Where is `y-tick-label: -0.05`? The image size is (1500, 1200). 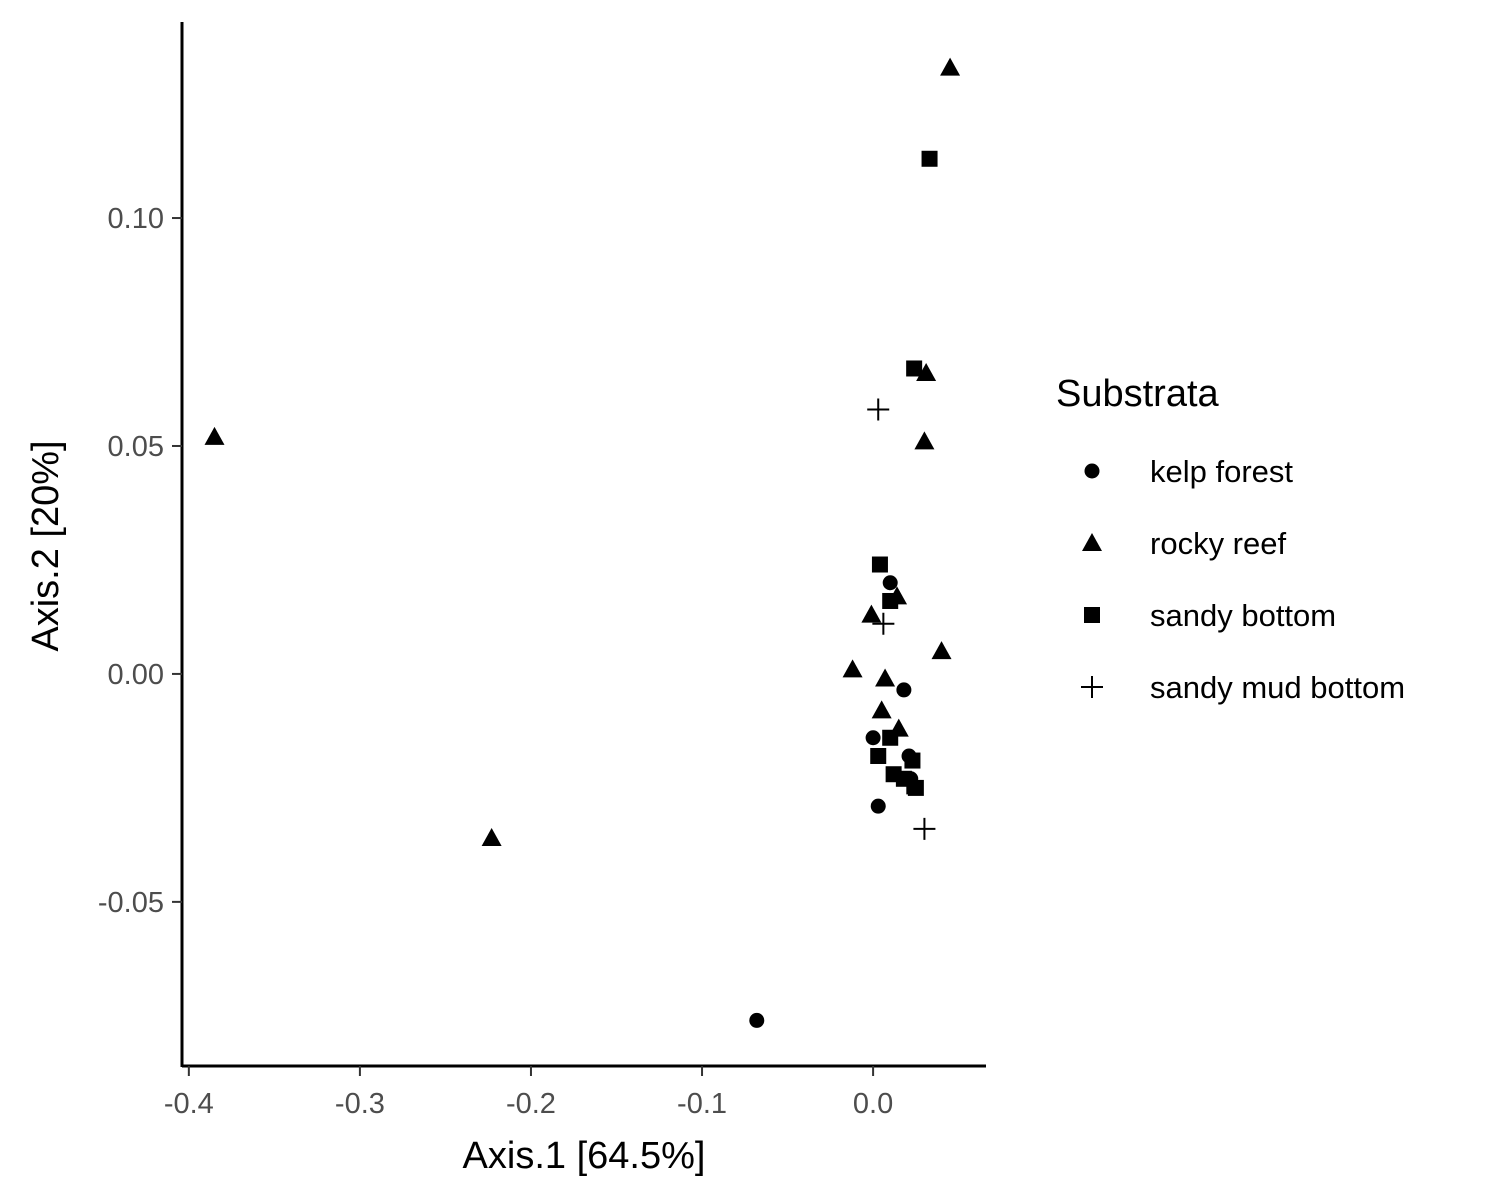 y-tick-label: -0.05 is located at coordinates (131, 903).